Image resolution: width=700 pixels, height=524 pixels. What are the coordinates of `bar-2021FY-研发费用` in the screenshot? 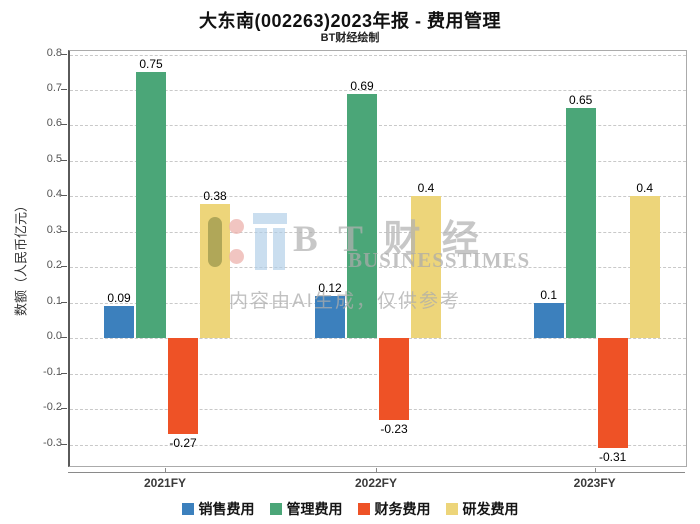 It's located at (215, 271).